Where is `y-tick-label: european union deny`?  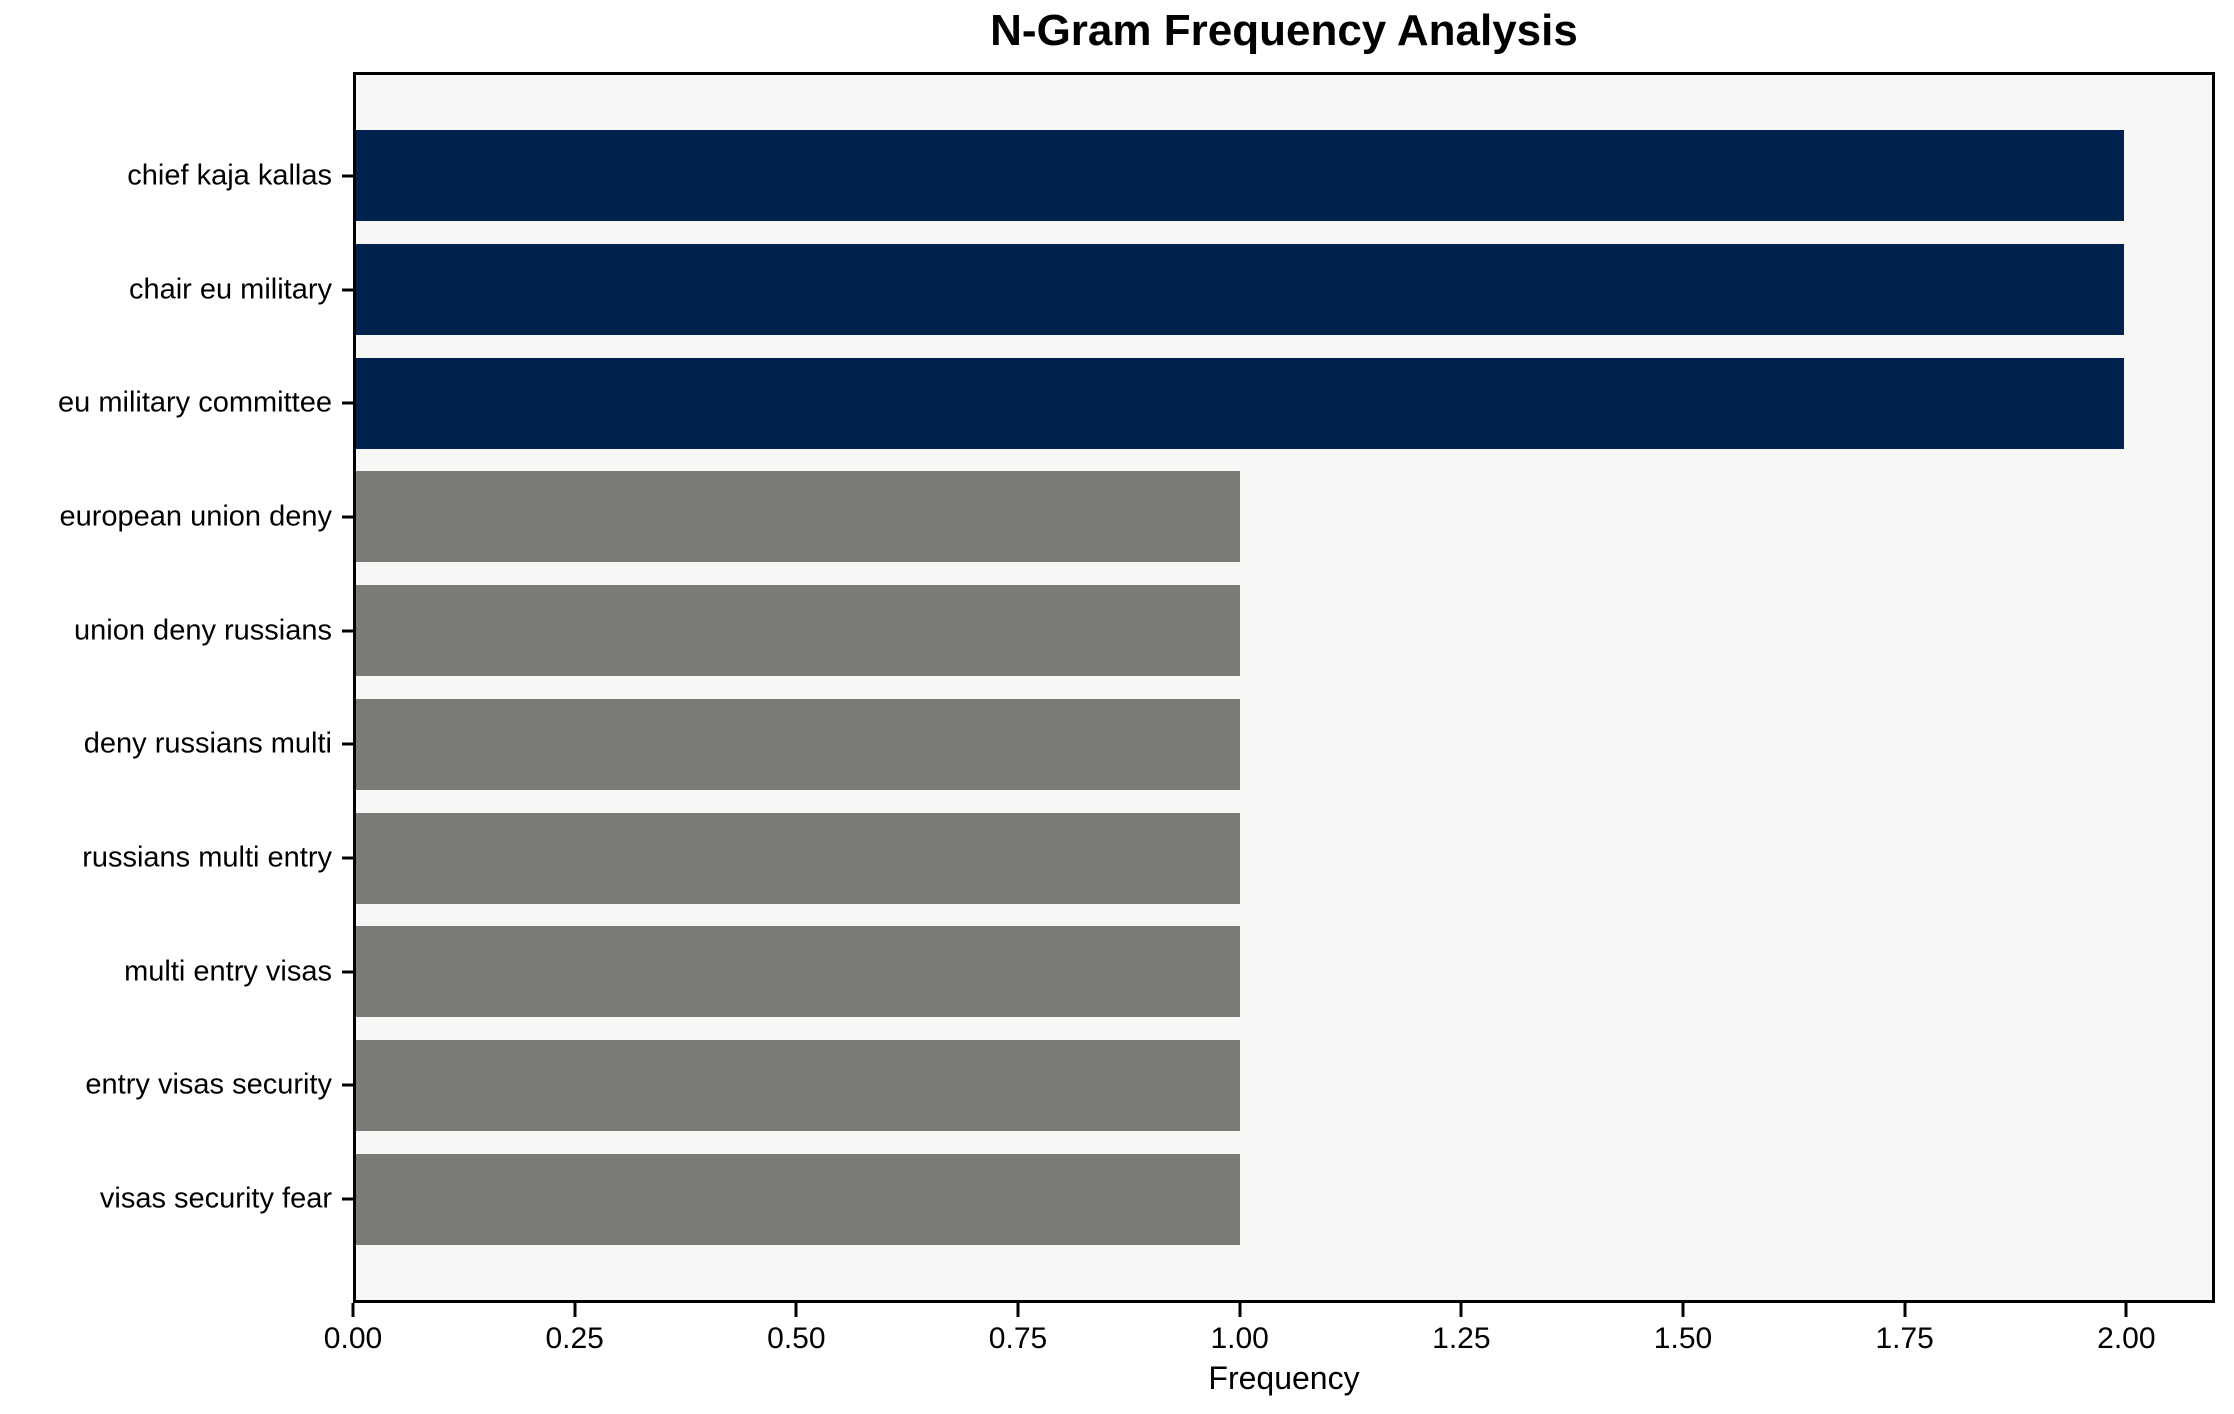 y-tick-label: european union deny is located at coordinates (195, 516).